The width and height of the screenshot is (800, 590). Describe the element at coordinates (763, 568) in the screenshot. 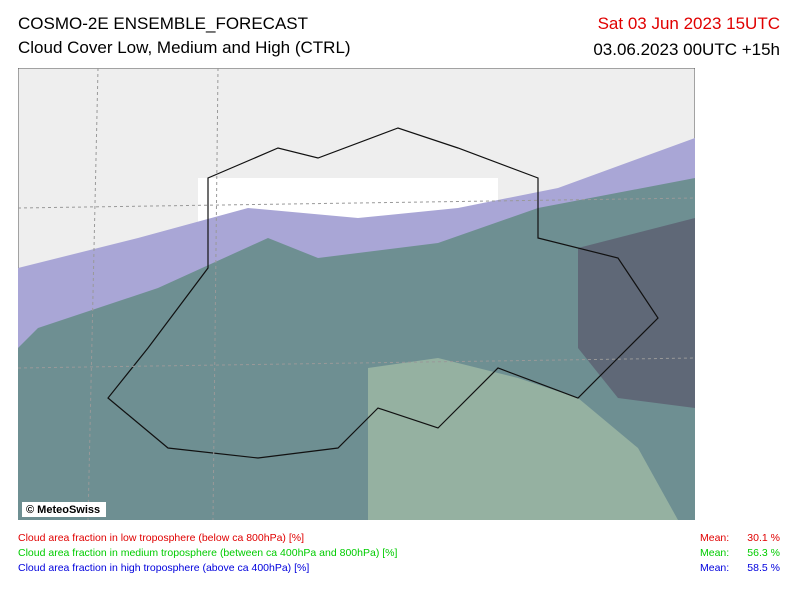

I see `mean-value: 58.5 %` at that location.